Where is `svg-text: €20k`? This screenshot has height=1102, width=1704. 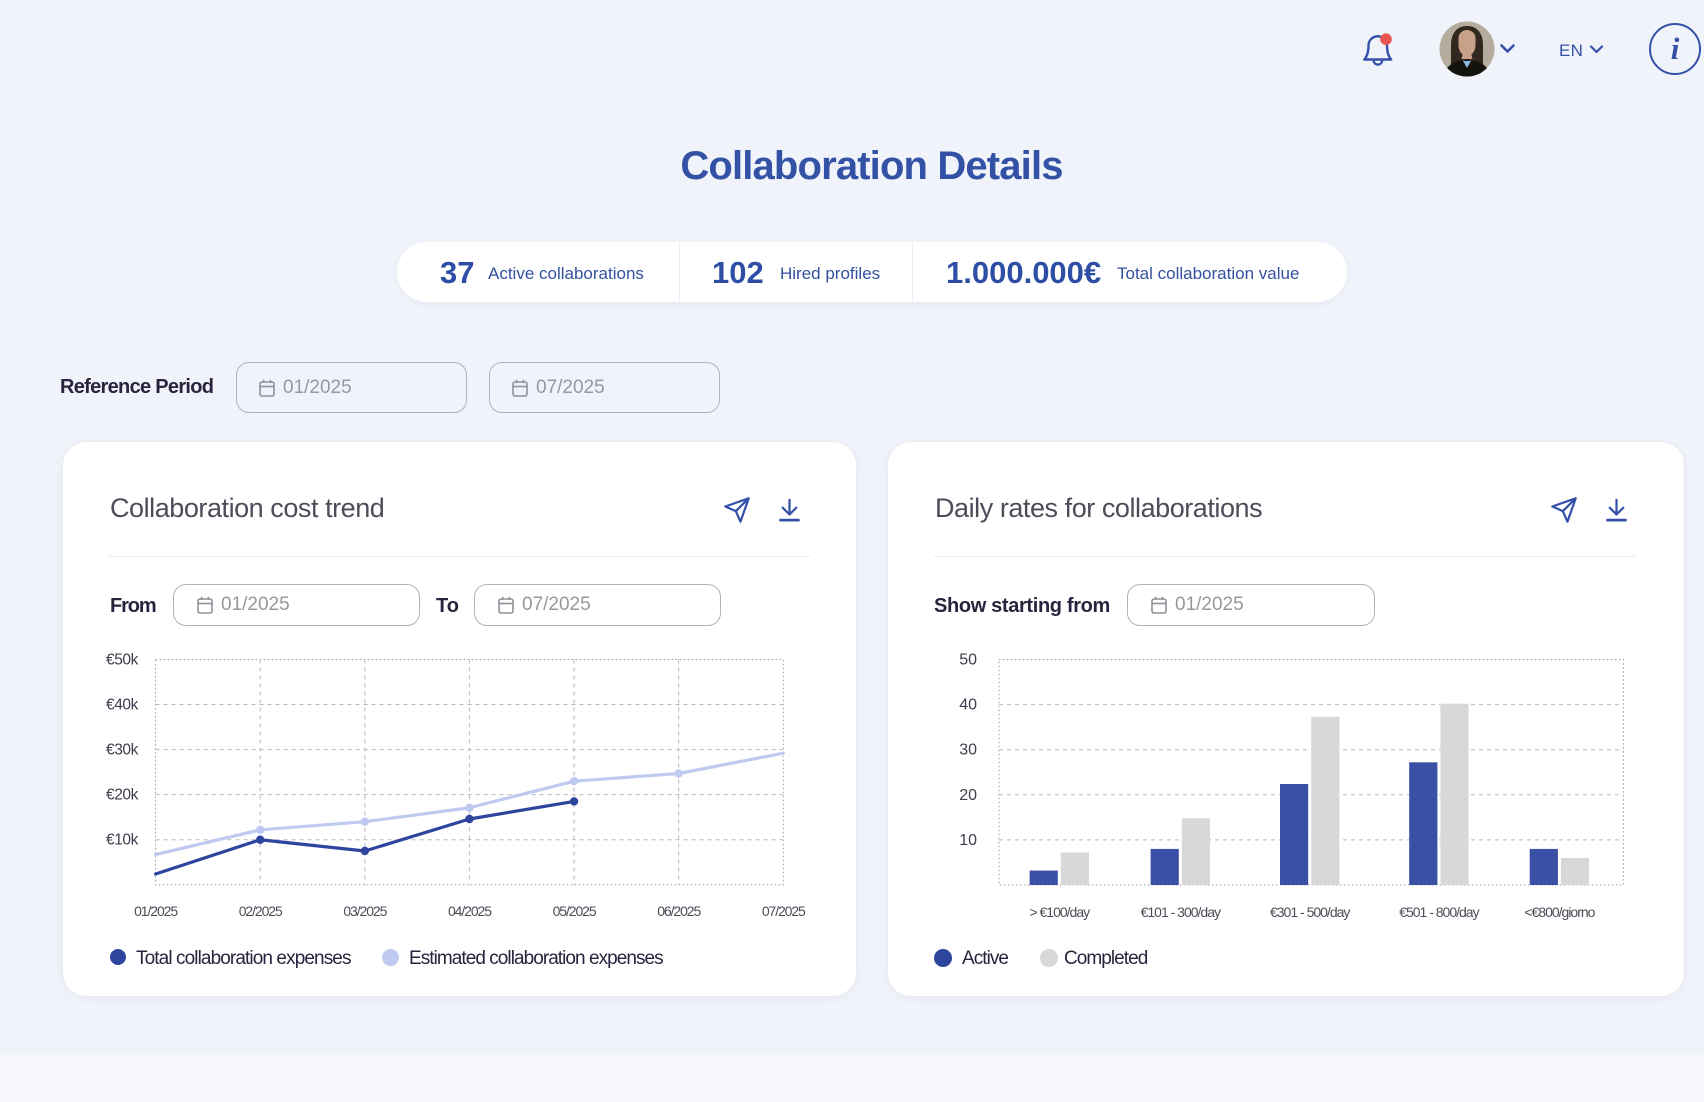
svg-text: €20k is located at coordinates (122, 795).